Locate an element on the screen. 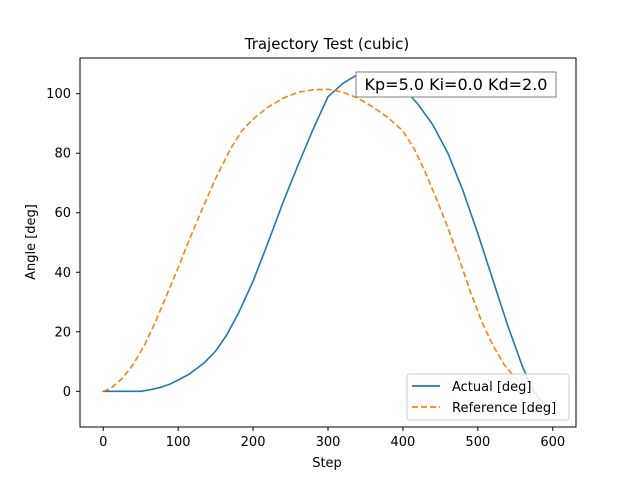 The image size is (640, 480). y-tick-label: 0 is located at coordinates (67, 392).